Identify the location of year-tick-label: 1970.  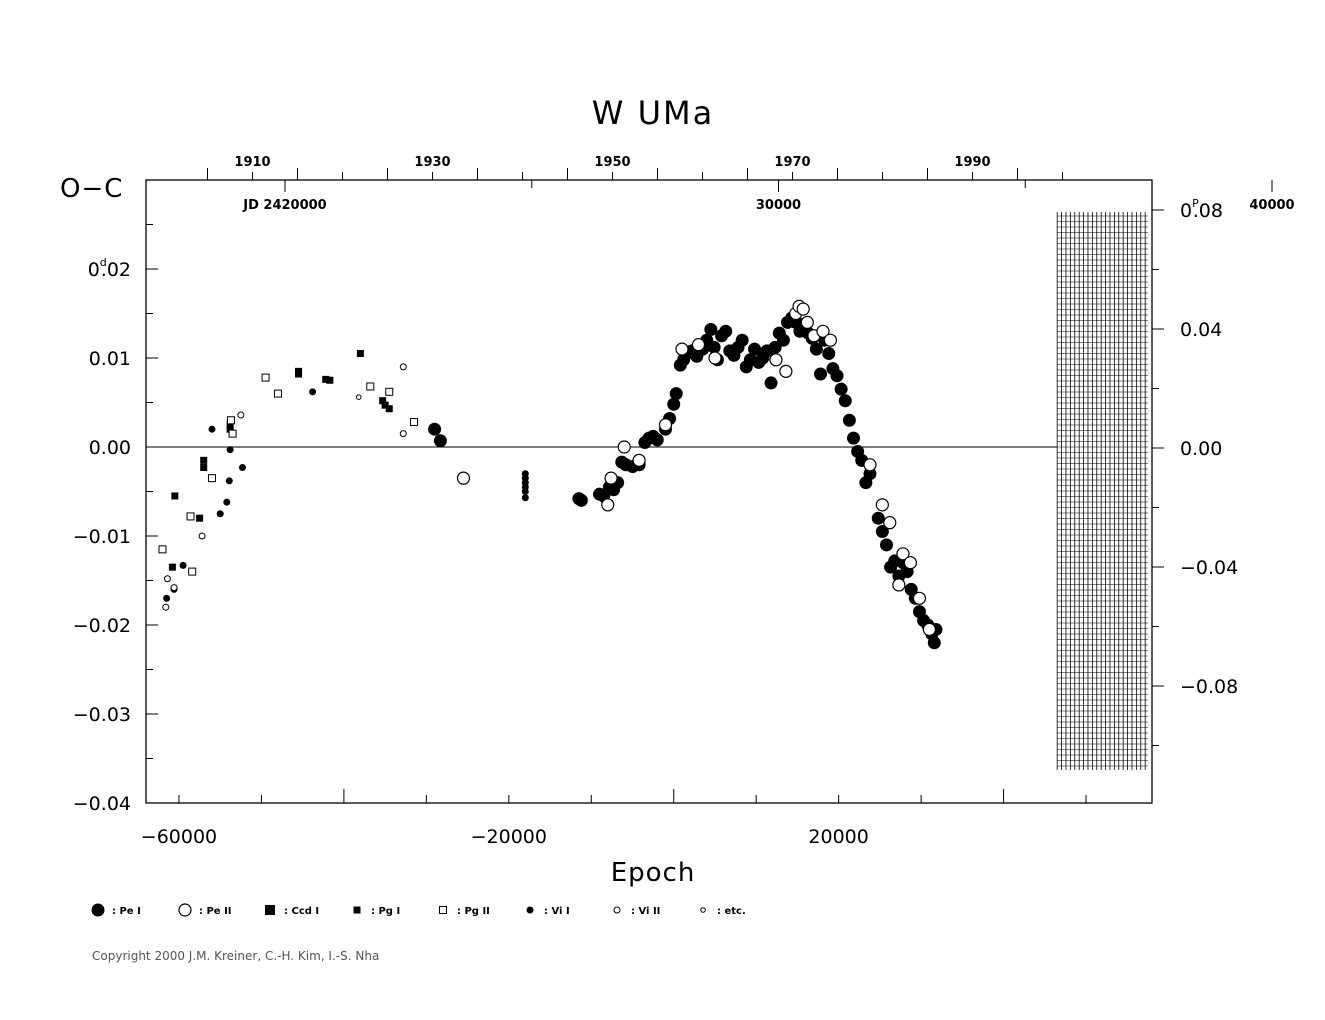
(792, 162).